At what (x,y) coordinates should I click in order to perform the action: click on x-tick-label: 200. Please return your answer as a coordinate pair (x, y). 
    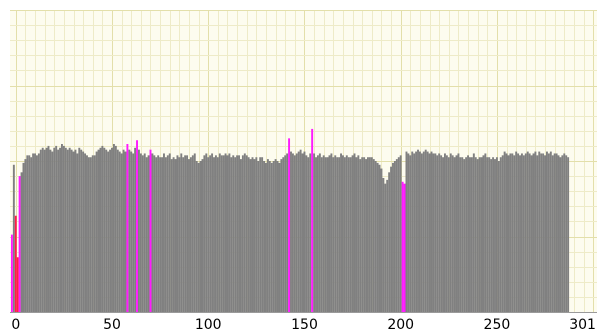
    Looking at the image, I should click on (400, 324).